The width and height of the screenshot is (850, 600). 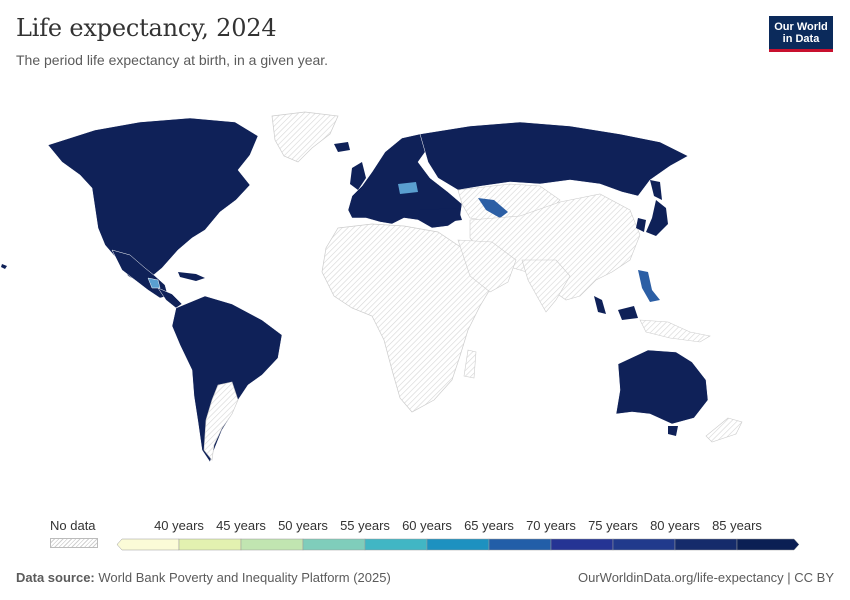 I want to click on region-central-america, so click(x=170, y=298).